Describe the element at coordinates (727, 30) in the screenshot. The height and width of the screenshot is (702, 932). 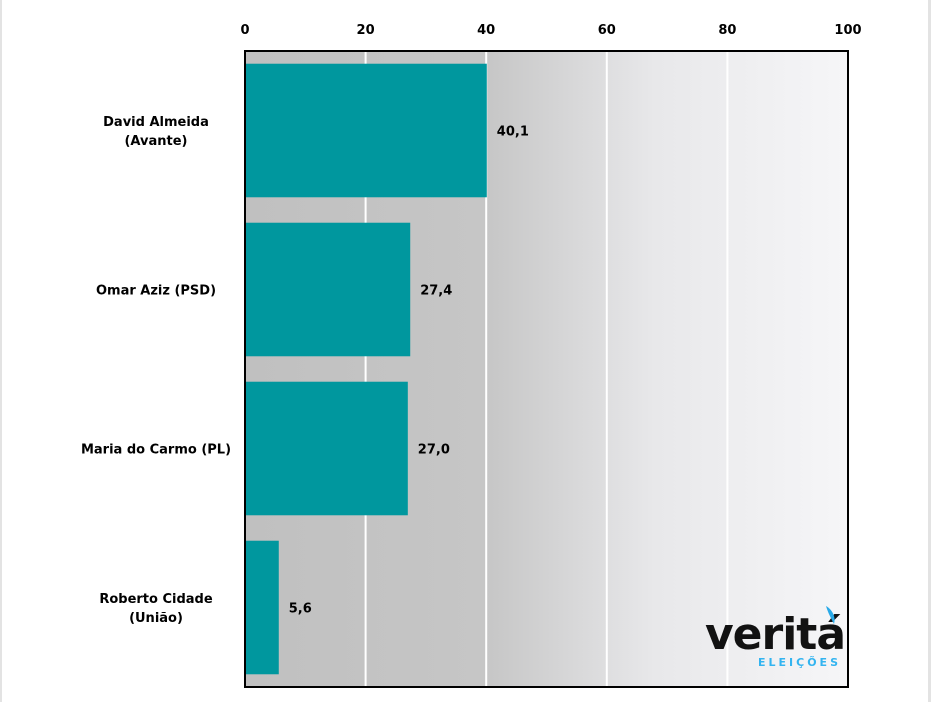
I see `x-tick-label-4: 80` at that location.